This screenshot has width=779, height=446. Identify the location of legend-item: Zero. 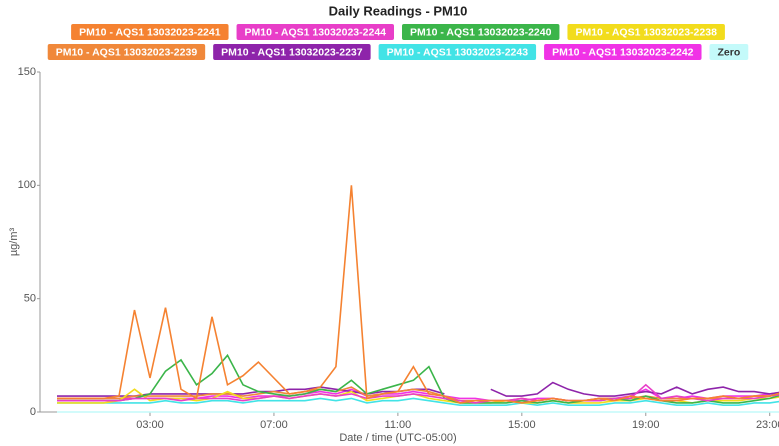
(729, 52).